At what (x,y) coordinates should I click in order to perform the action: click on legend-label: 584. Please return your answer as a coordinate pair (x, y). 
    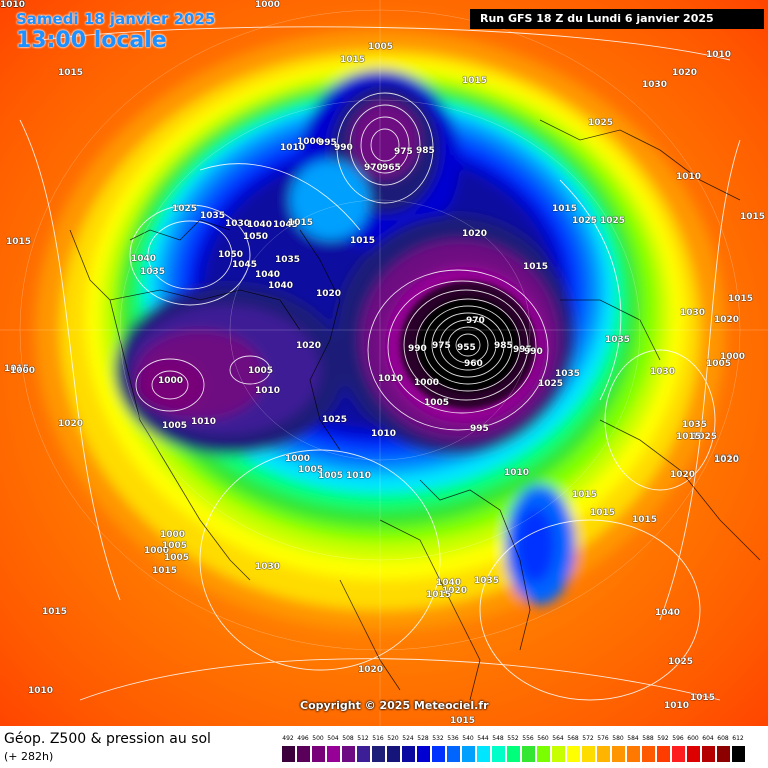
    Looking at the image, I should click on (633, 738).